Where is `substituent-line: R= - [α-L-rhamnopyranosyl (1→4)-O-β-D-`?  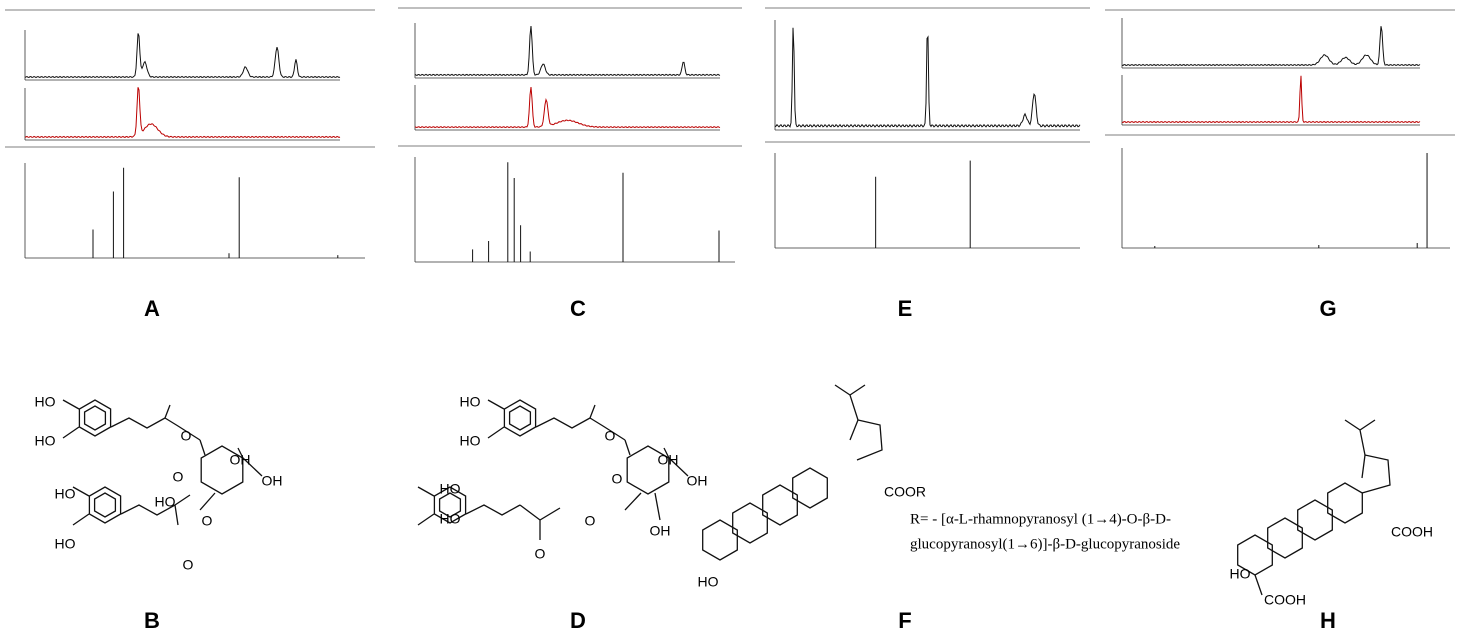 substituent-line: R= - [α-L-rhamnopyranosyl (1→4)-O-β-D- is located at coordinates (1040, 519).